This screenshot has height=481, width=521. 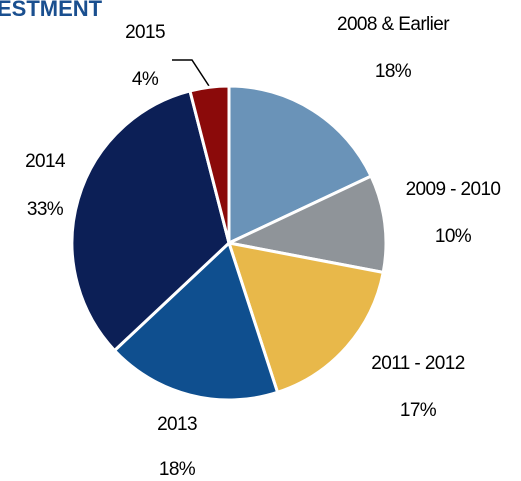 I want to click on slice-label: 2014, so click(x=45, y=161).